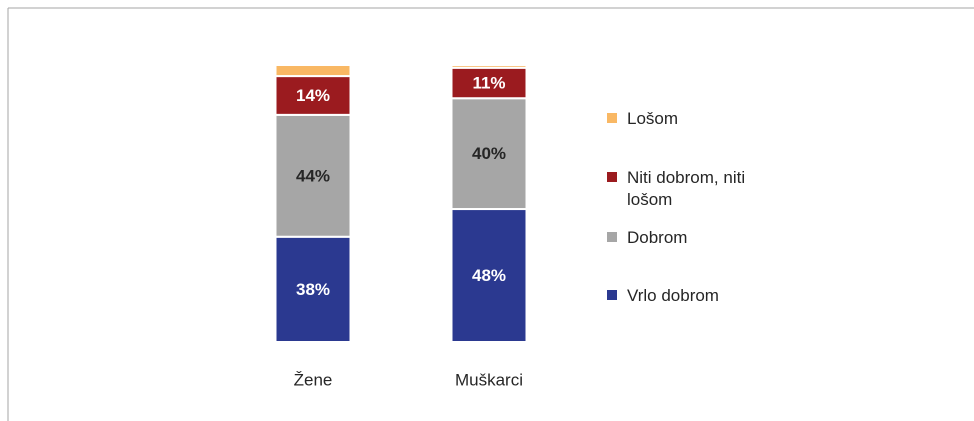  What do you see at coordinates (489, 379) in the screenshot?
I see `x-tick-label: Muškarci` at bounding box center [489, 379].